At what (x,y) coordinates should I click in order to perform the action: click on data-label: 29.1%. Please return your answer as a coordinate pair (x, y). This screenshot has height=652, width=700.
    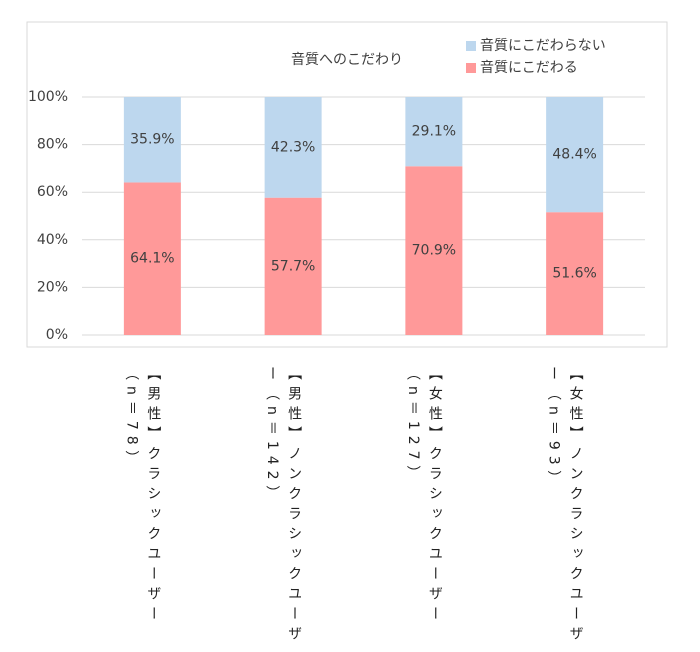
    Looking at the image, I should click on (434, 132).